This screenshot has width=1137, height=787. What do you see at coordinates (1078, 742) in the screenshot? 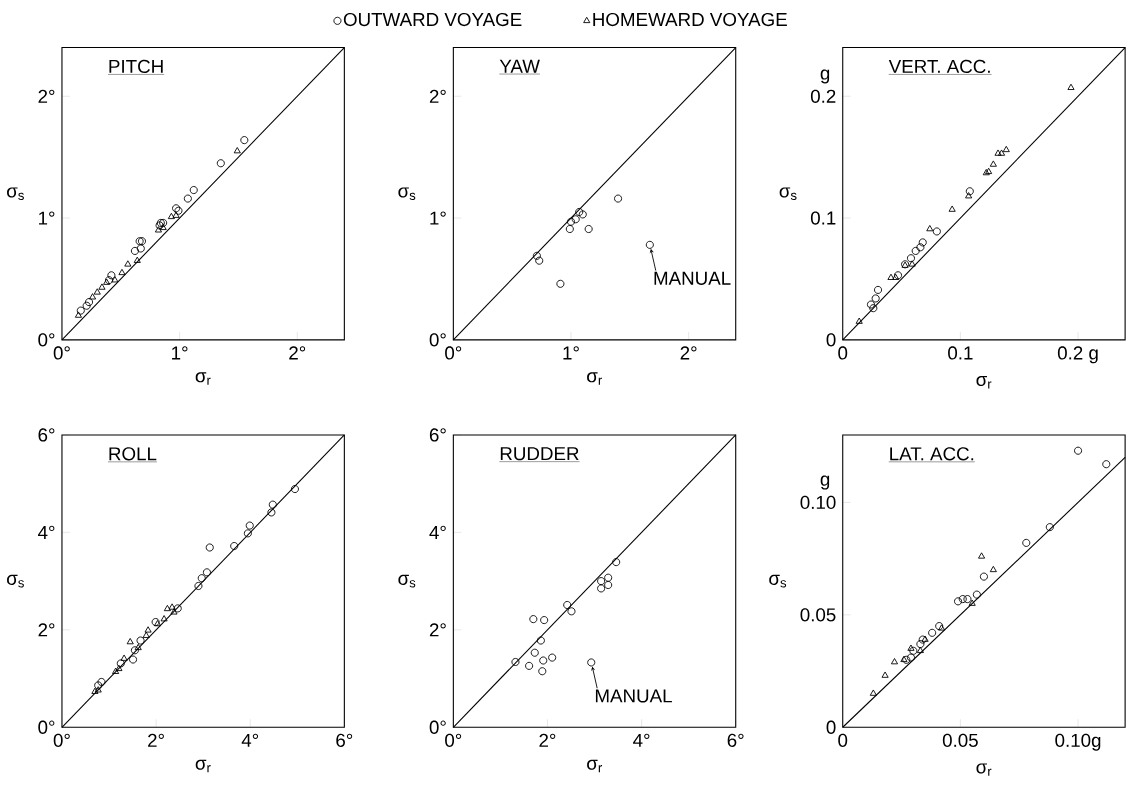
I see `x-tick-label: 0.10g` at bounding box center [1078, 742].